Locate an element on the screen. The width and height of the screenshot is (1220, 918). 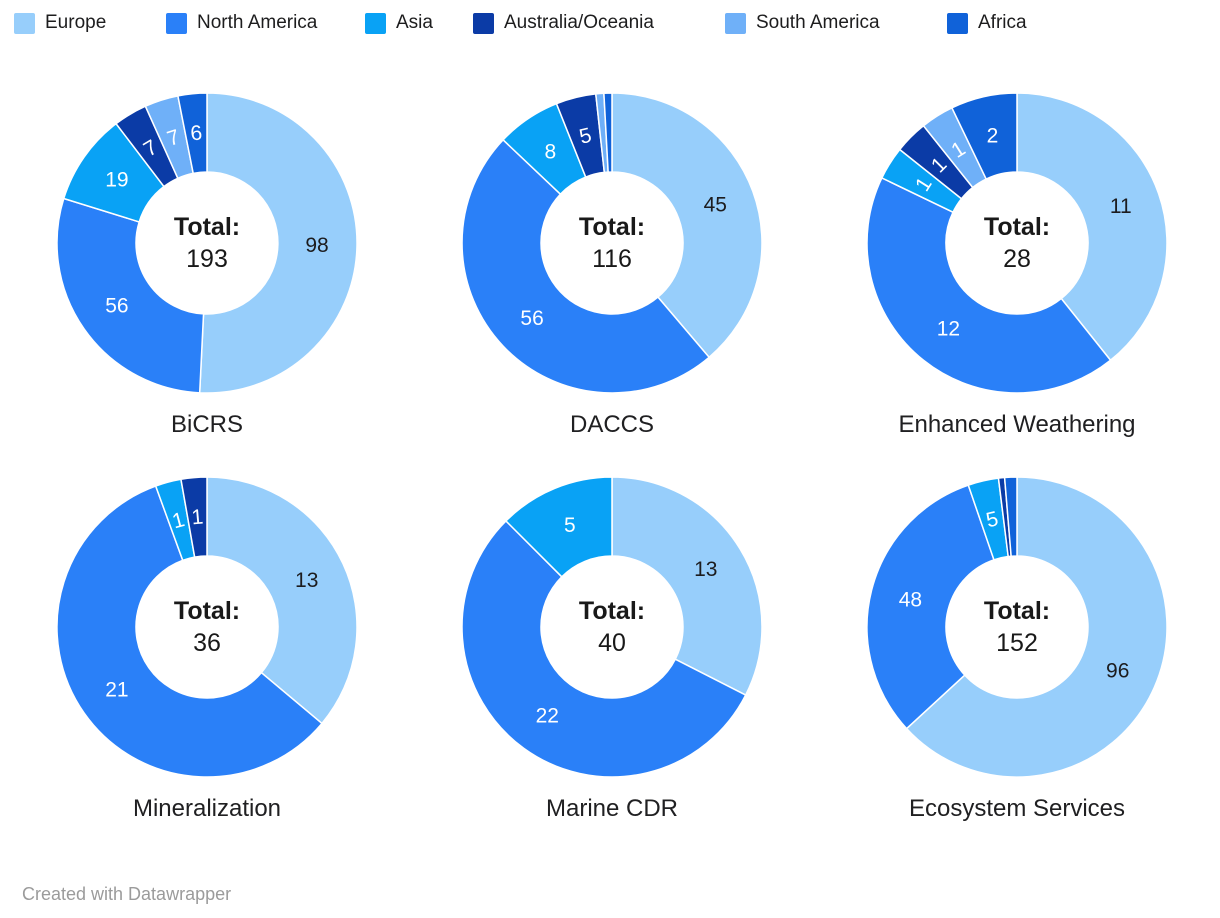
legend-swatch-africa-icon is located at coordinates (957, 23).